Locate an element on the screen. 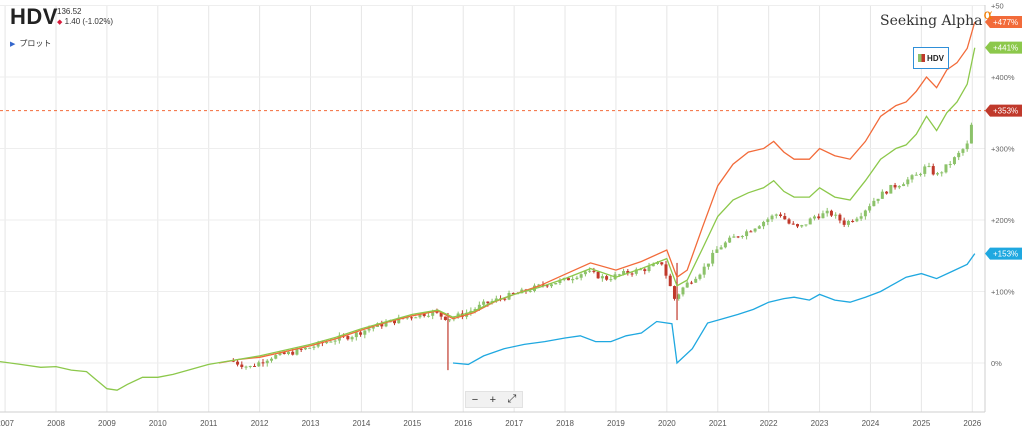 This screenshot has height=431, width=1024. x-tick-label: 2010 is located at coordinates (158, 423).